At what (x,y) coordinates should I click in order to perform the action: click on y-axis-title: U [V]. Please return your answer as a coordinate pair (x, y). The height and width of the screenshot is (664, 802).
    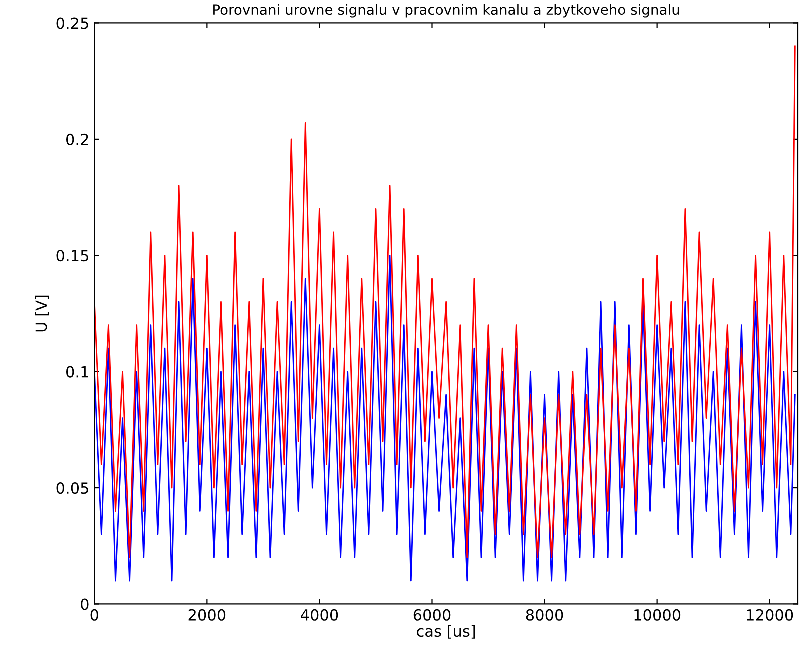
    Looking at the image, I should click on (42, 314).